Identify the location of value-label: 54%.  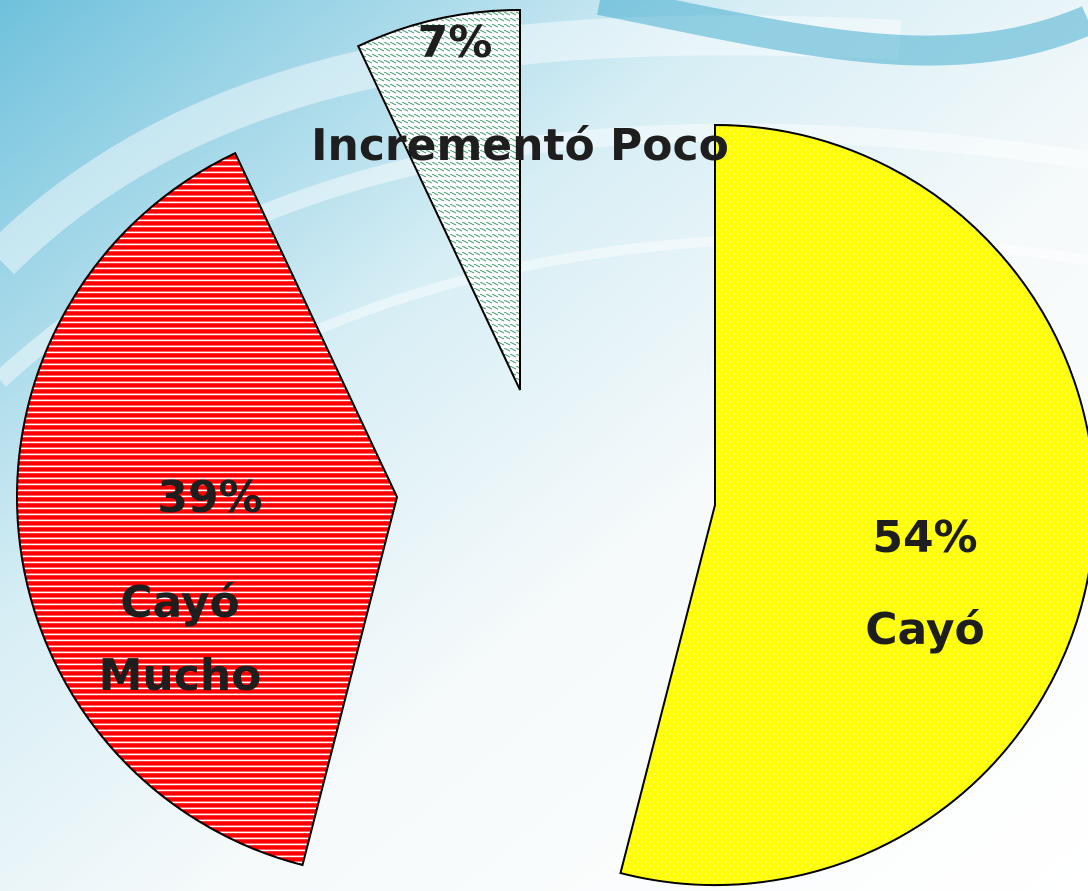
(924, 537).